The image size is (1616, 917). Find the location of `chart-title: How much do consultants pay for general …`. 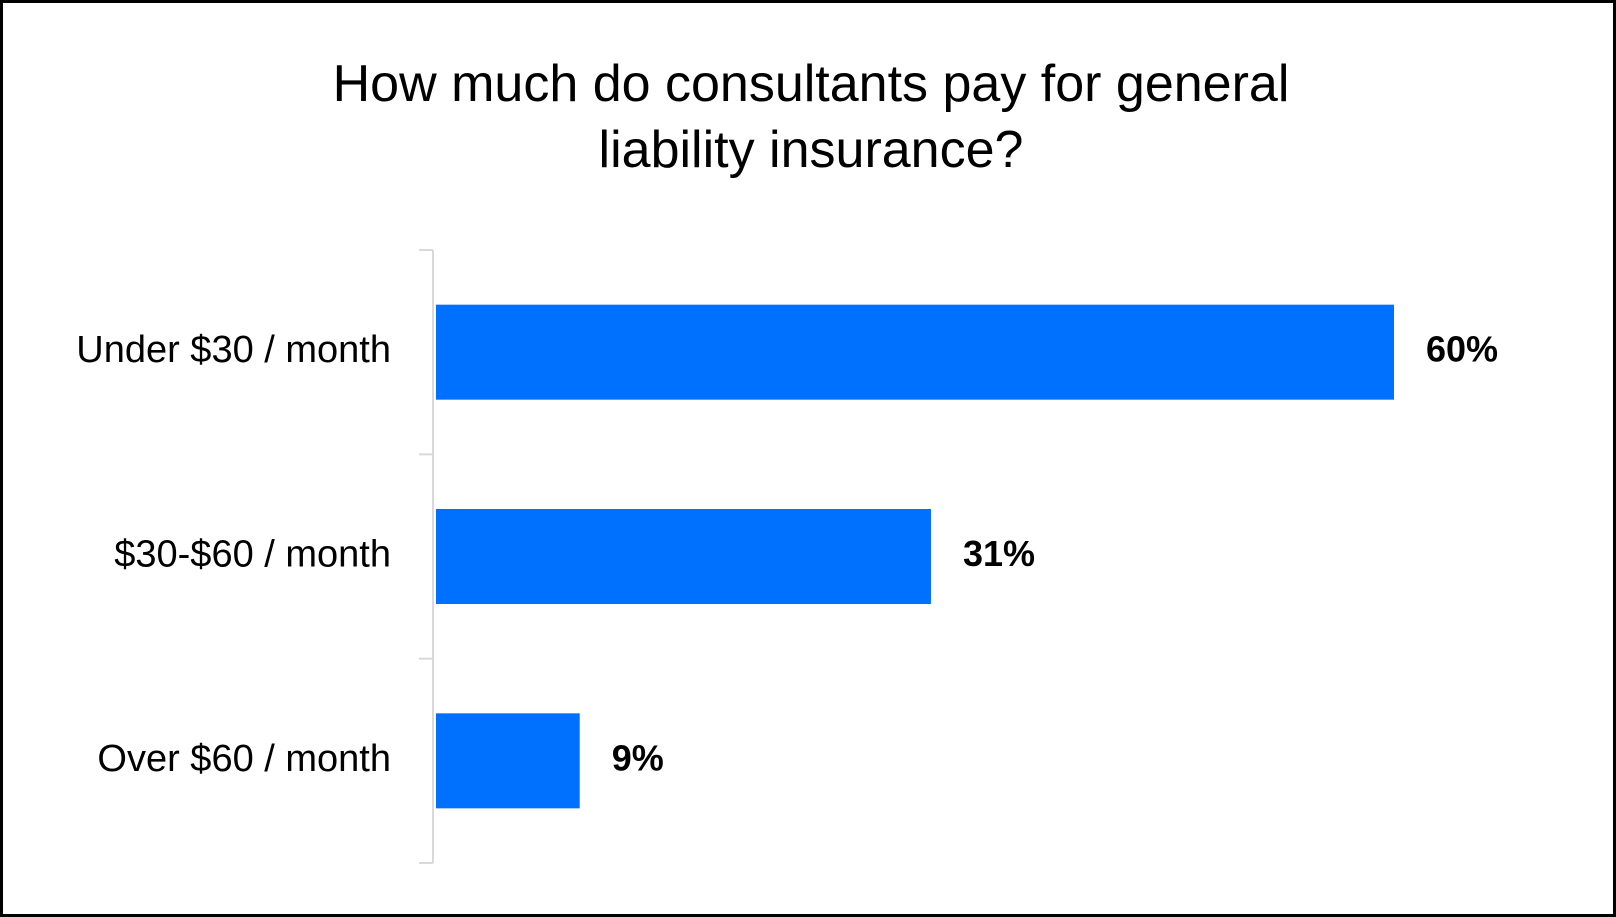

chart-title: How much do consultants pay for general … is located at coordinates (809, 117).